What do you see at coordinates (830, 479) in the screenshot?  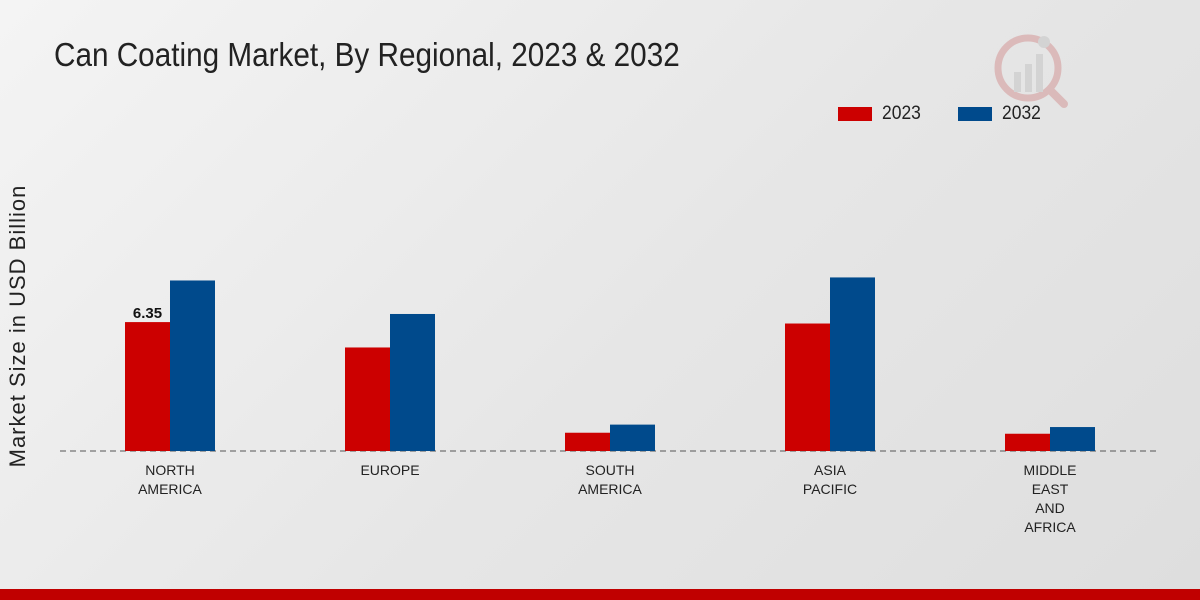 I see `category-label-3: ASIA PACIFIC` at bounding box center [830, 479].